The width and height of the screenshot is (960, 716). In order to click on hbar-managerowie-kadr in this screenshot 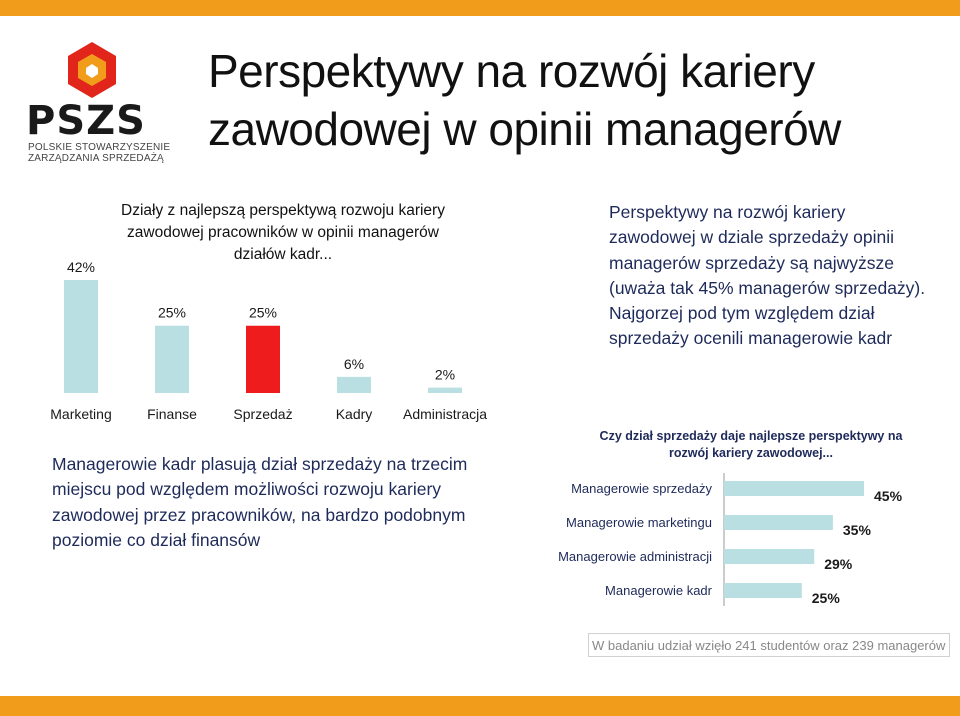, I will do `click(763, 590)`.